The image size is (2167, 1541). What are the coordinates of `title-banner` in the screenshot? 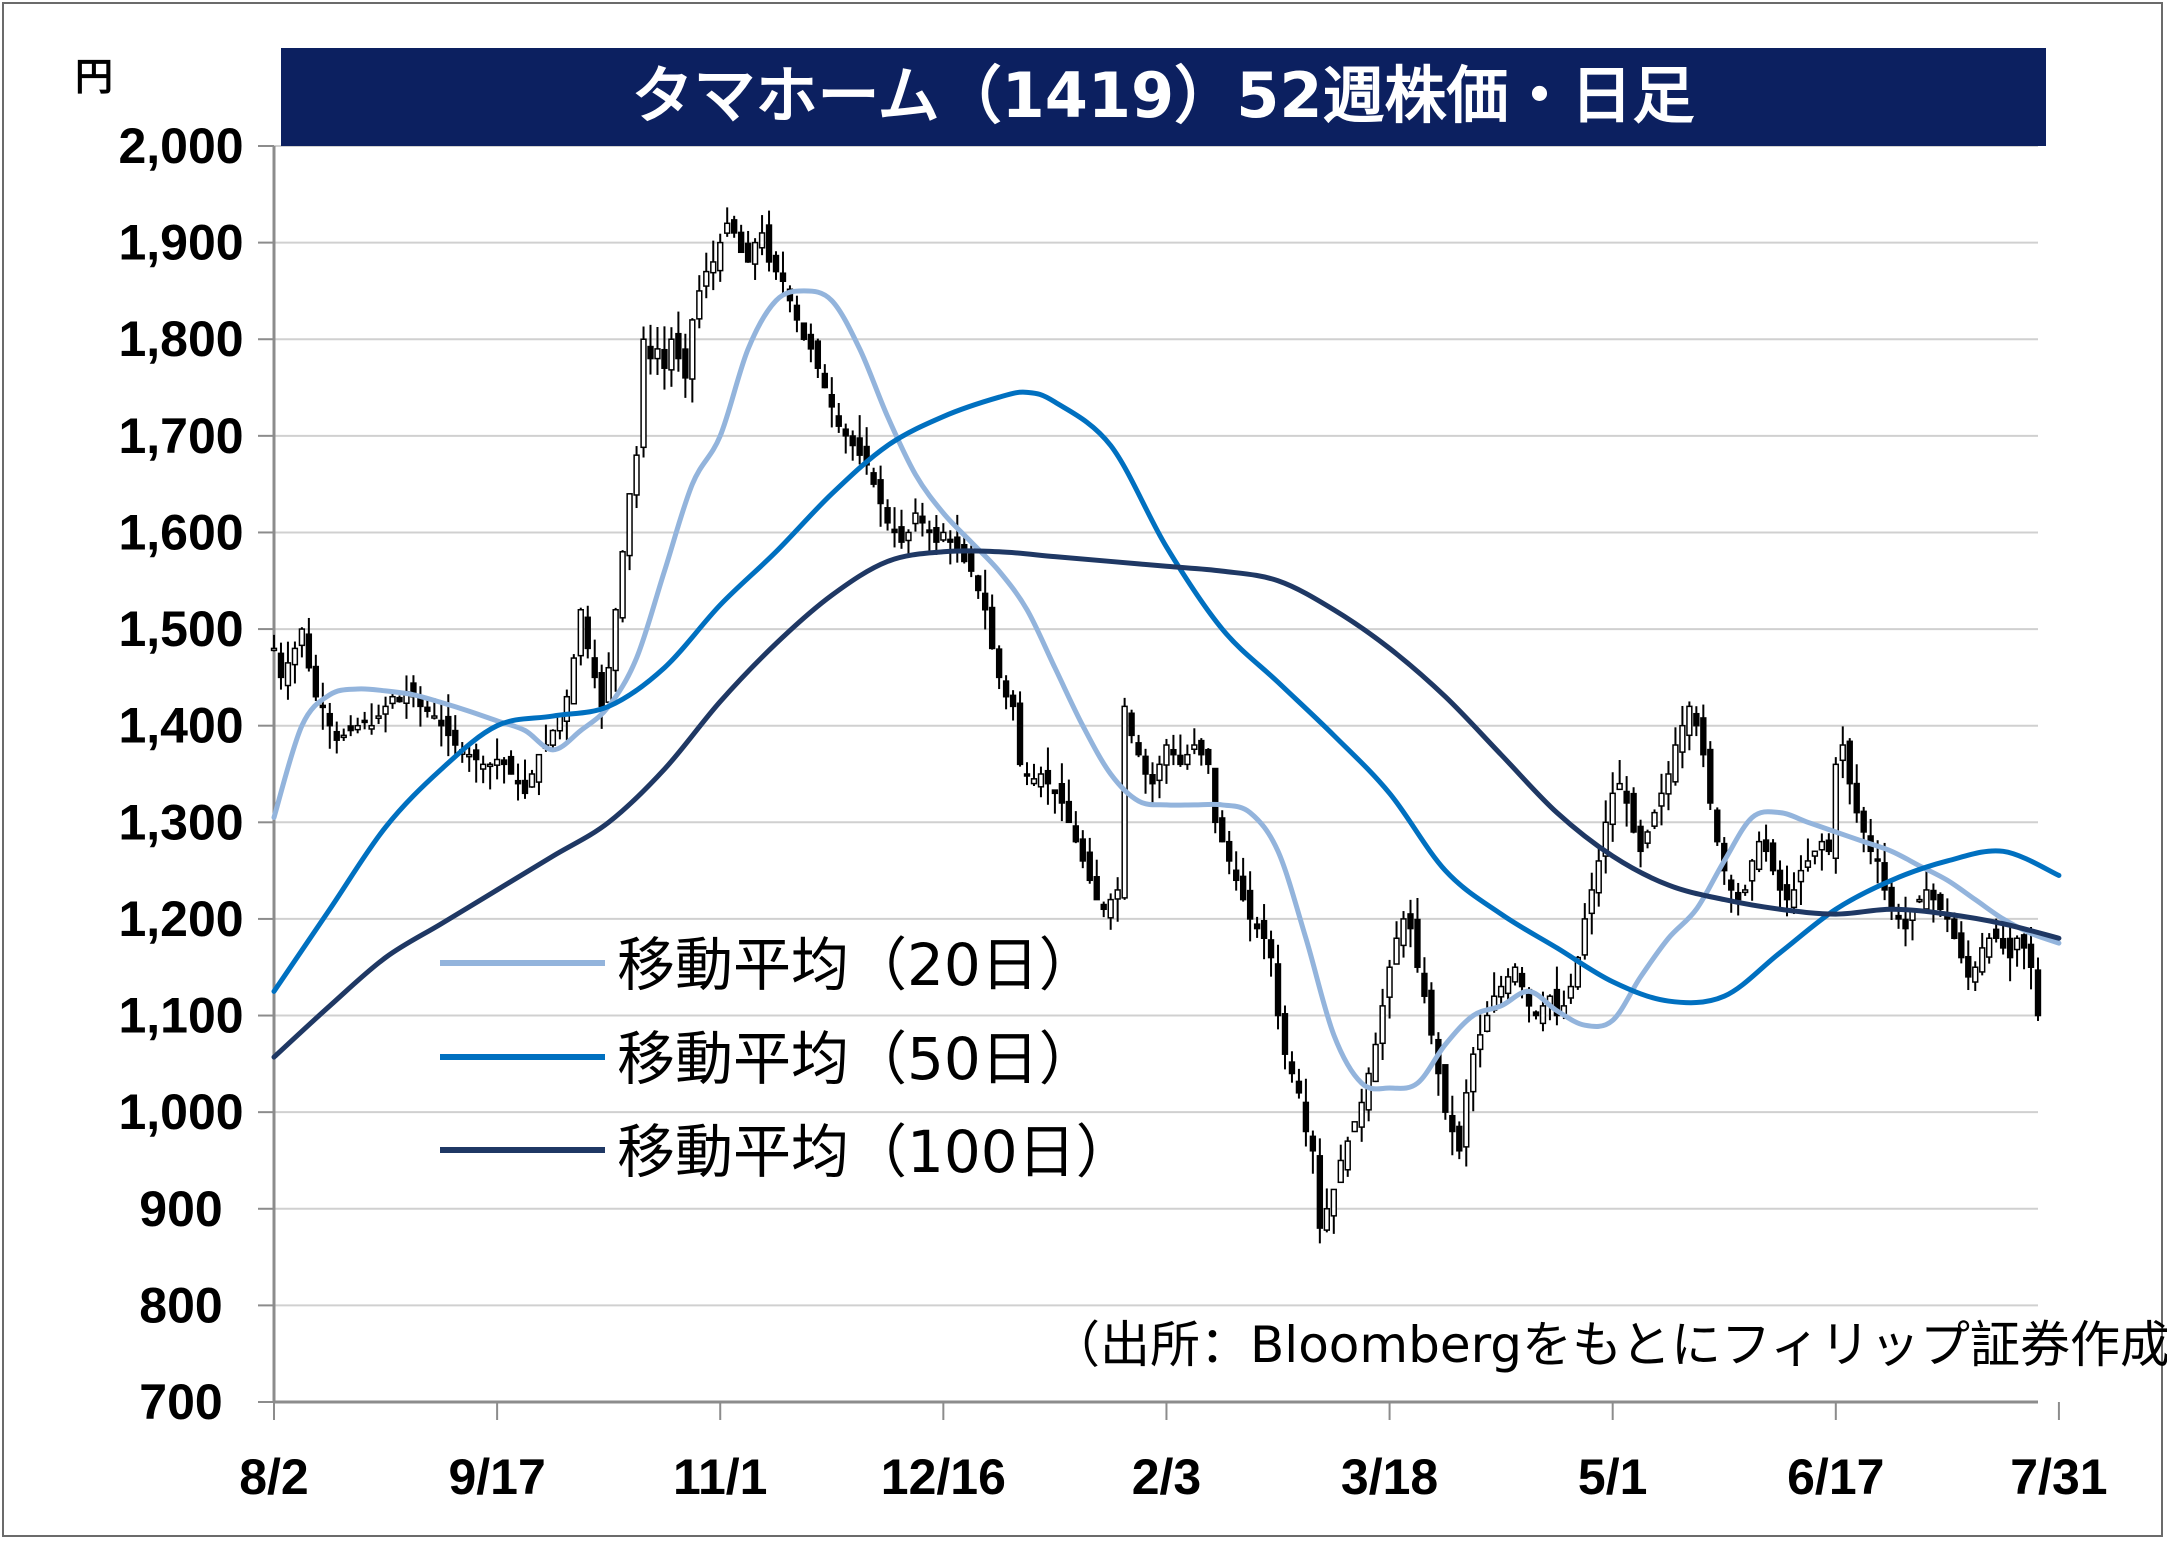 It's located at (1163, 97).